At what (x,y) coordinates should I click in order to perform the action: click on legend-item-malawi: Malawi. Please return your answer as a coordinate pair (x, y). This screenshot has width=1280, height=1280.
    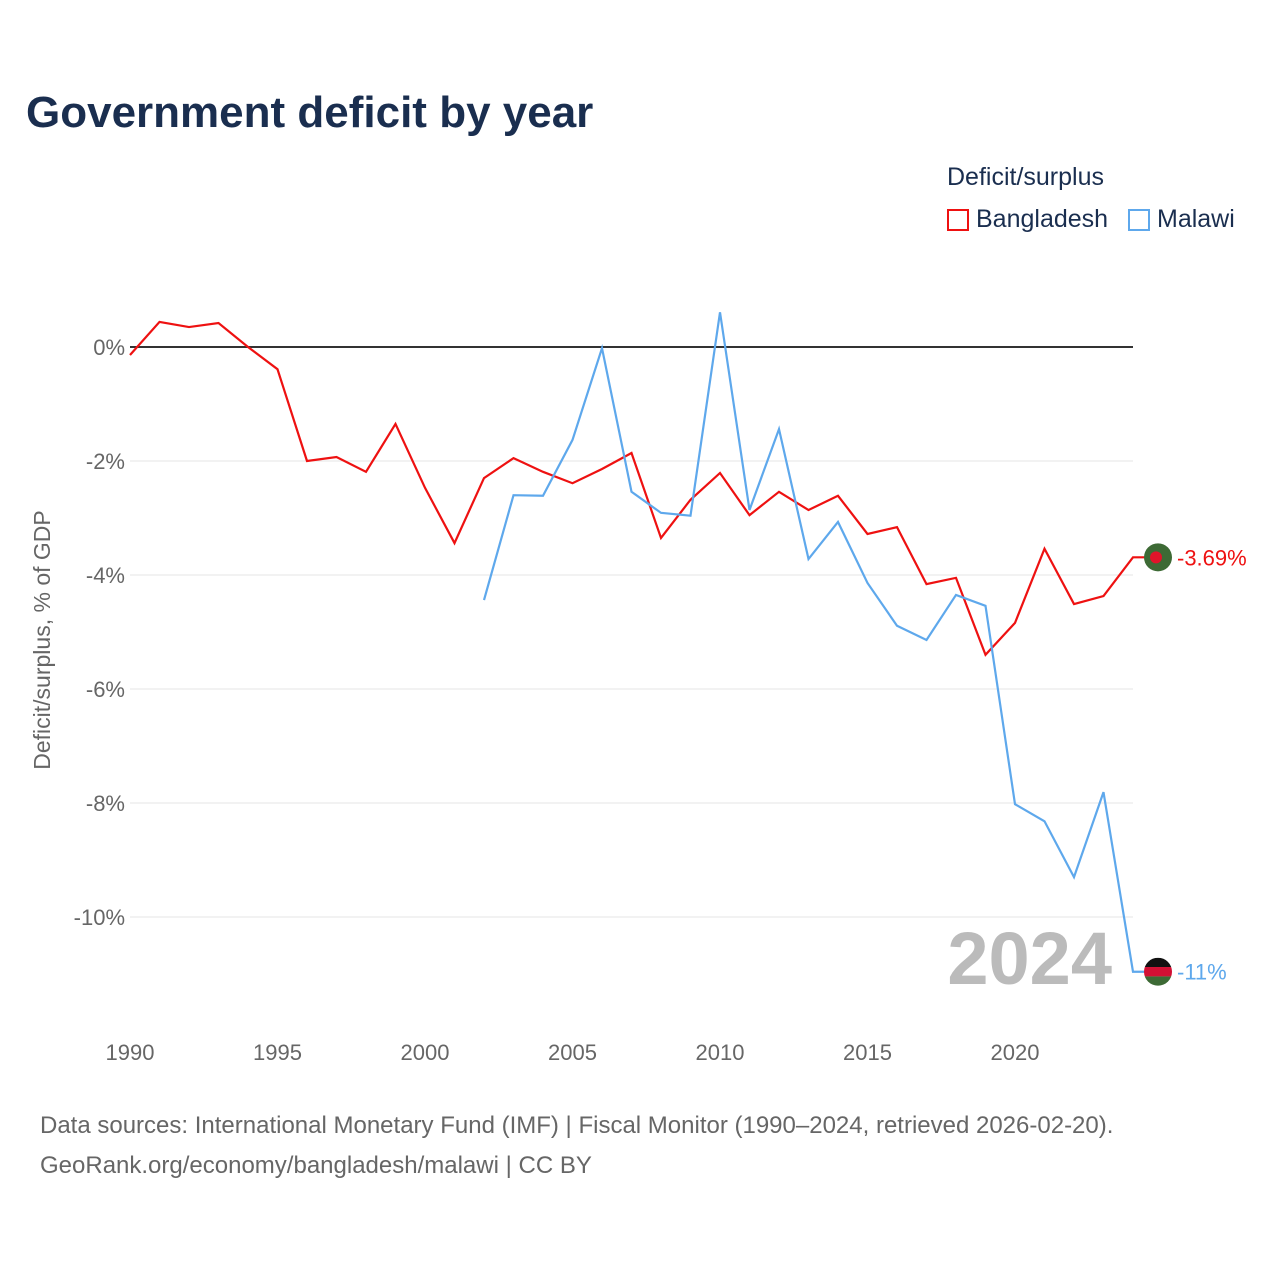
    Looking at the image, I should click on (1181, 219).